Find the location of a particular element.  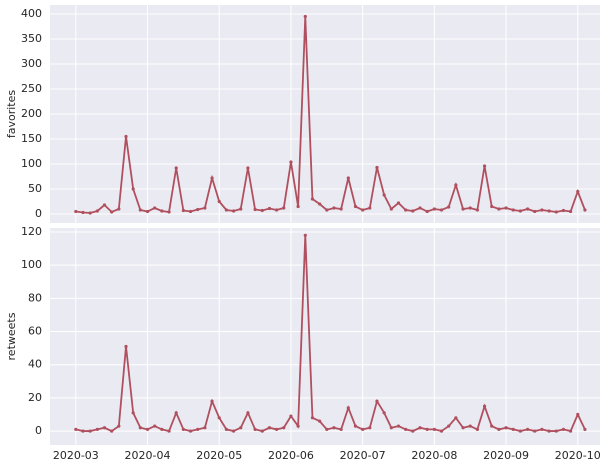

y-tick-label: 200 is located at coordinates (31, 113).